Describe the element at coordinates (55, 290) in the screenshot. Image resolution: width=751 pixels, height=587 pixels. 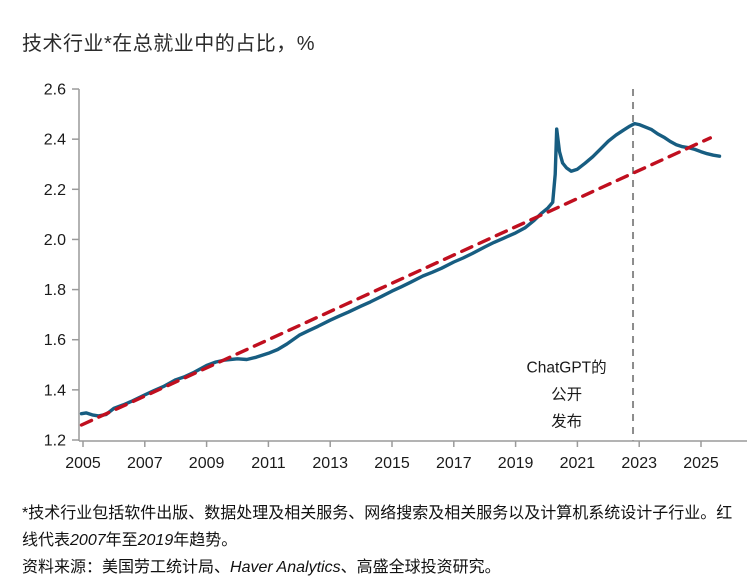
I see `y-tick-label: 1.8` at that location.